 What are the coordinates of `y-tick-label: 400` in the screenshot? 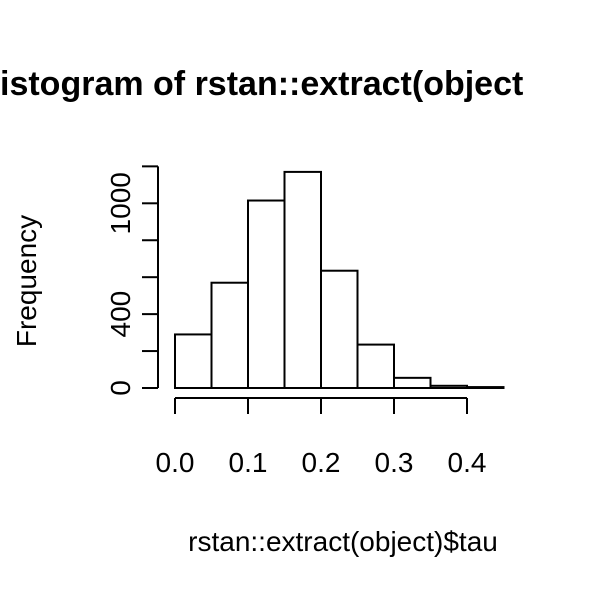 It's located at (120, 314).